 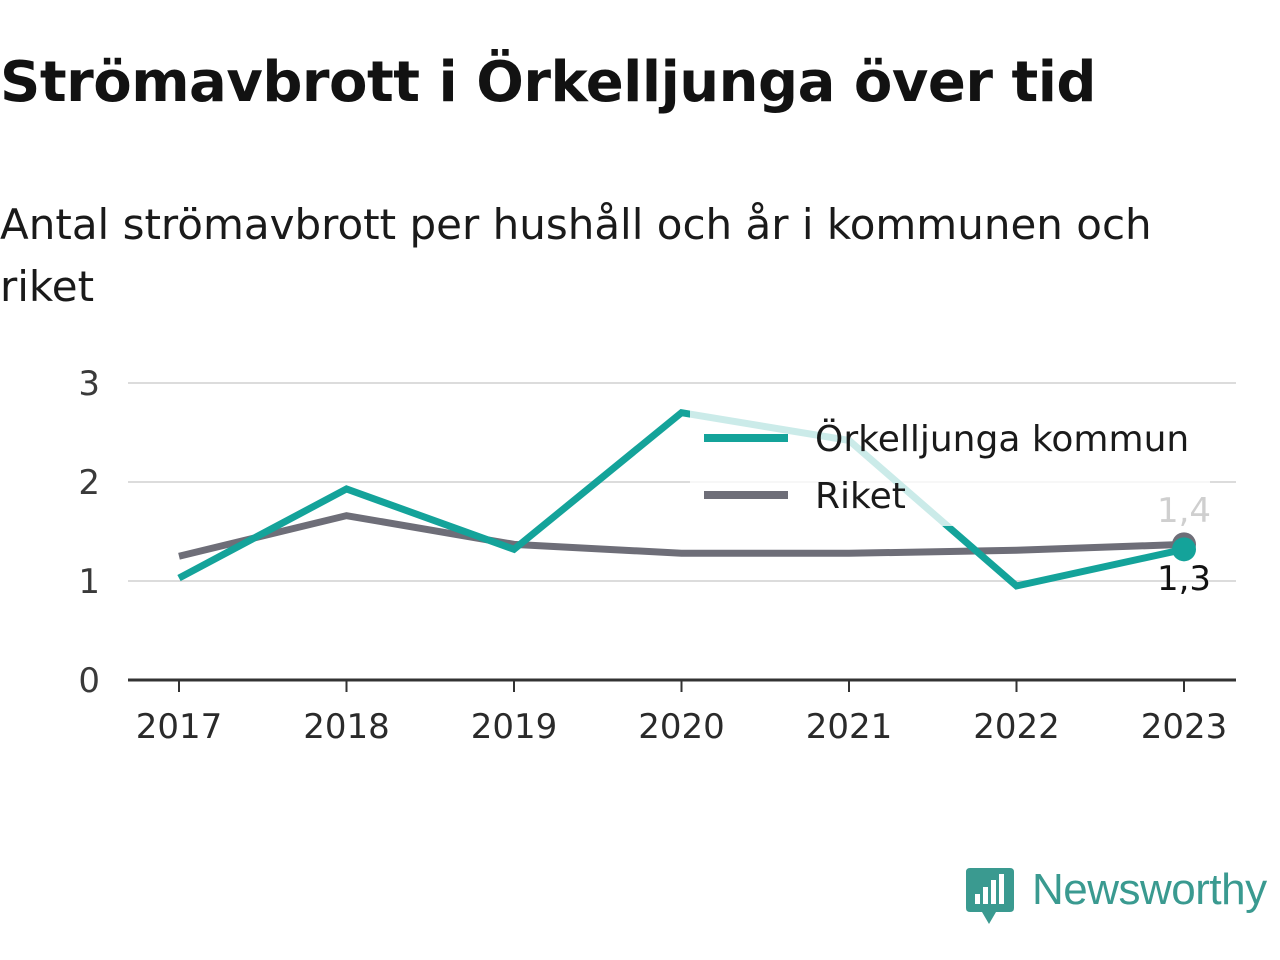 I want to click on legend-background, so click(x=950, y=467).